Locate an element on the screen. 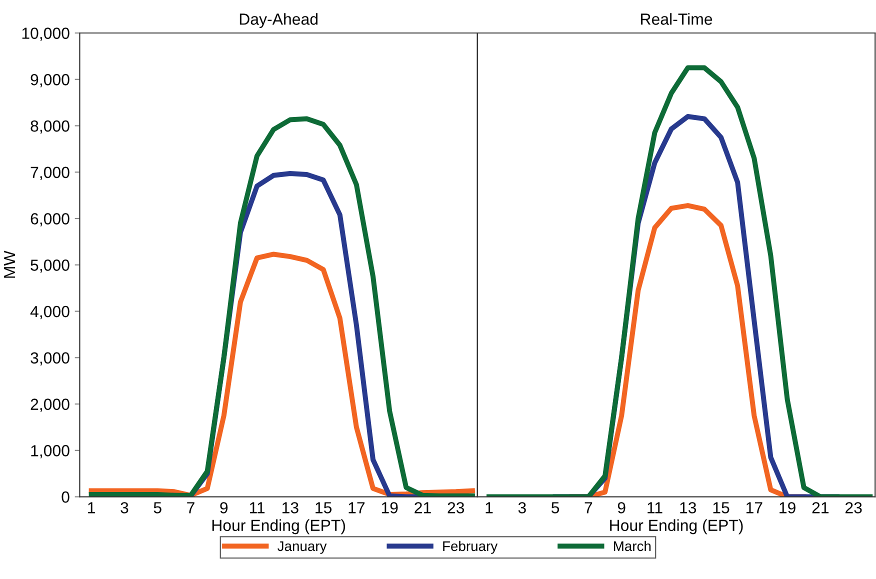  y-tick-label: 1,000 is located at coordinates (50, 451).